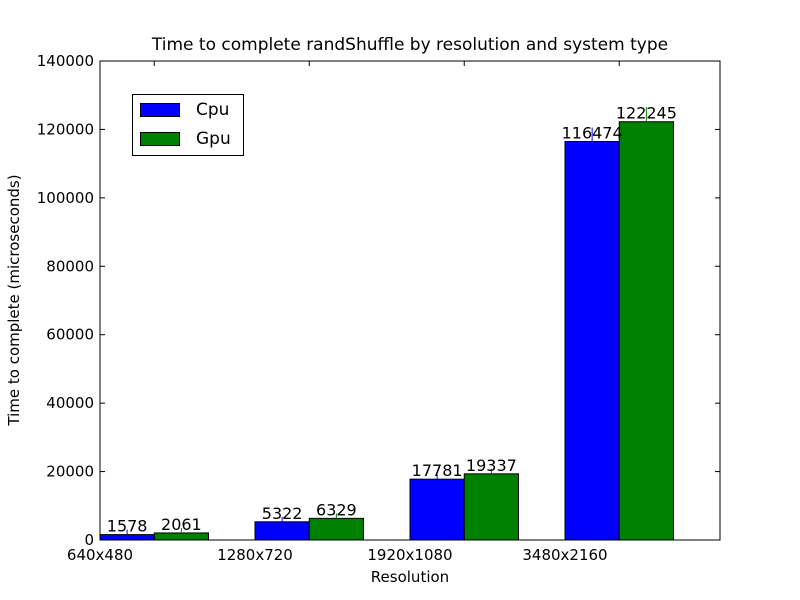 The image size is (800, 600). Describe the element at coordinates (160, 139) in the screenshot. I see `legend-swatch-gpu` at that location.